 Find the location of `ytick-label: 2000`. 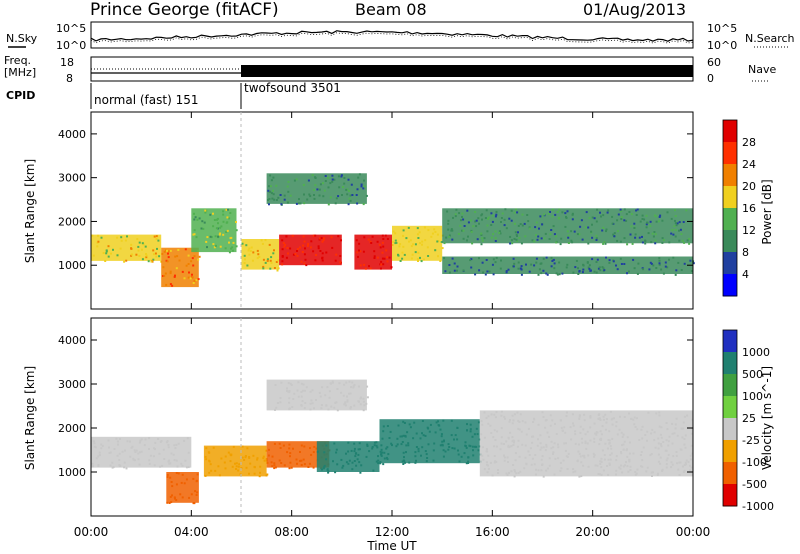

ytick-label: 2000 is located at coordinates (72, 428).